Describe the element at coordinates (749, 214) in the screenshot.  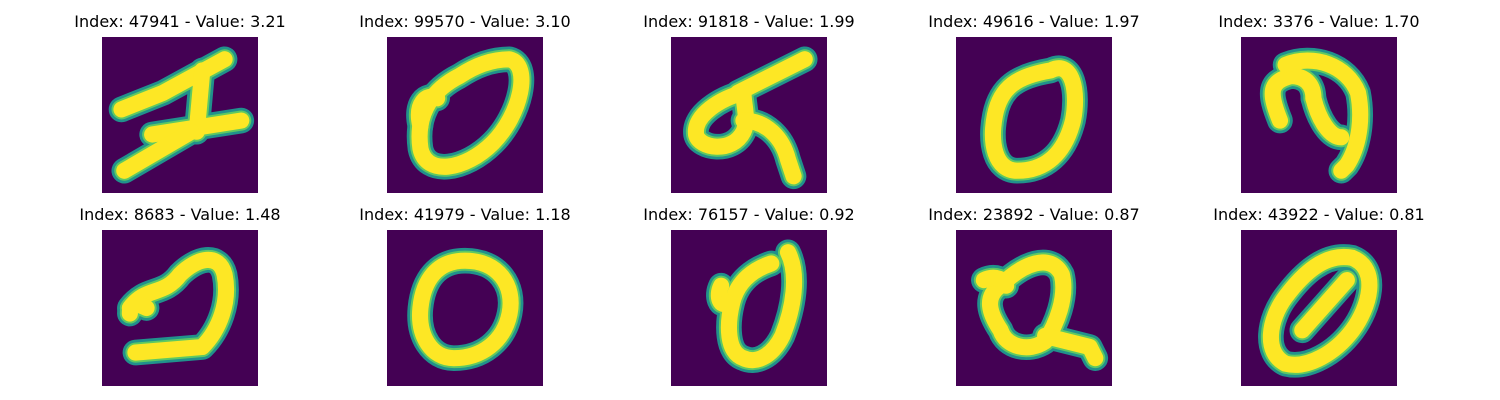
I see `panel-title: Index: 76157 - Value: 0.92` at that location.